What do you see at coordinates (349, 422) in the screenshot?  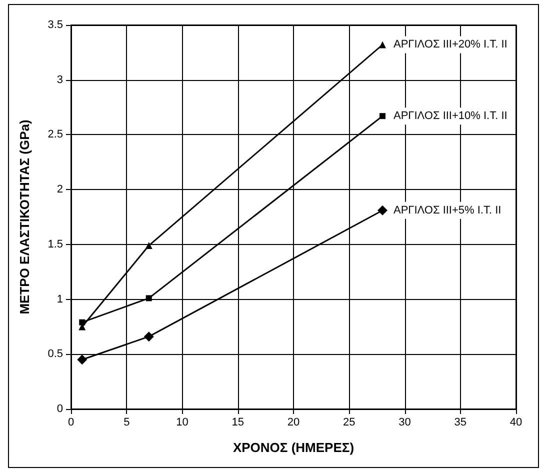 I see `x-tick-label: 25` at bounding box center [349, 422].